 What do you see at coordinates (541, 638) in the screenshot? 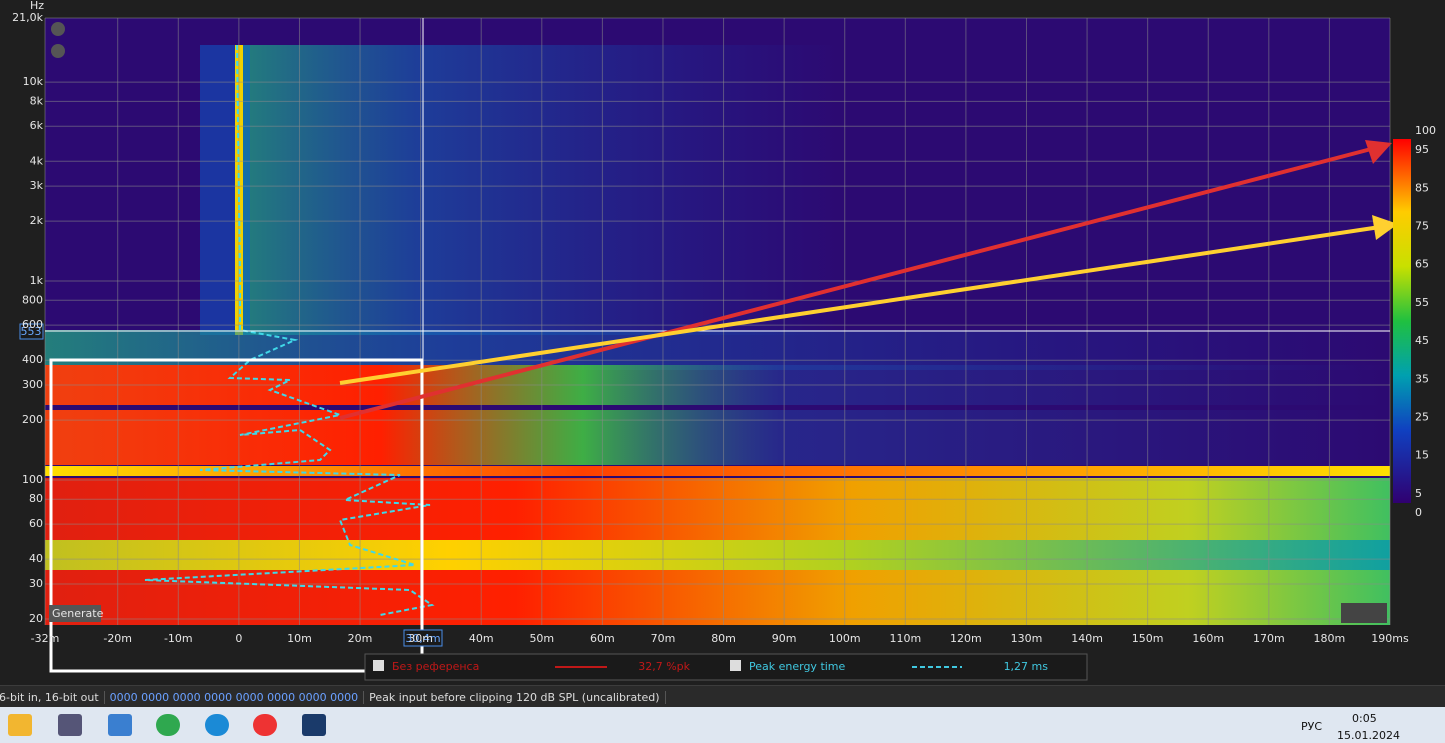
I see `x-tick-label: 50m` at bounding box center [541, 638].